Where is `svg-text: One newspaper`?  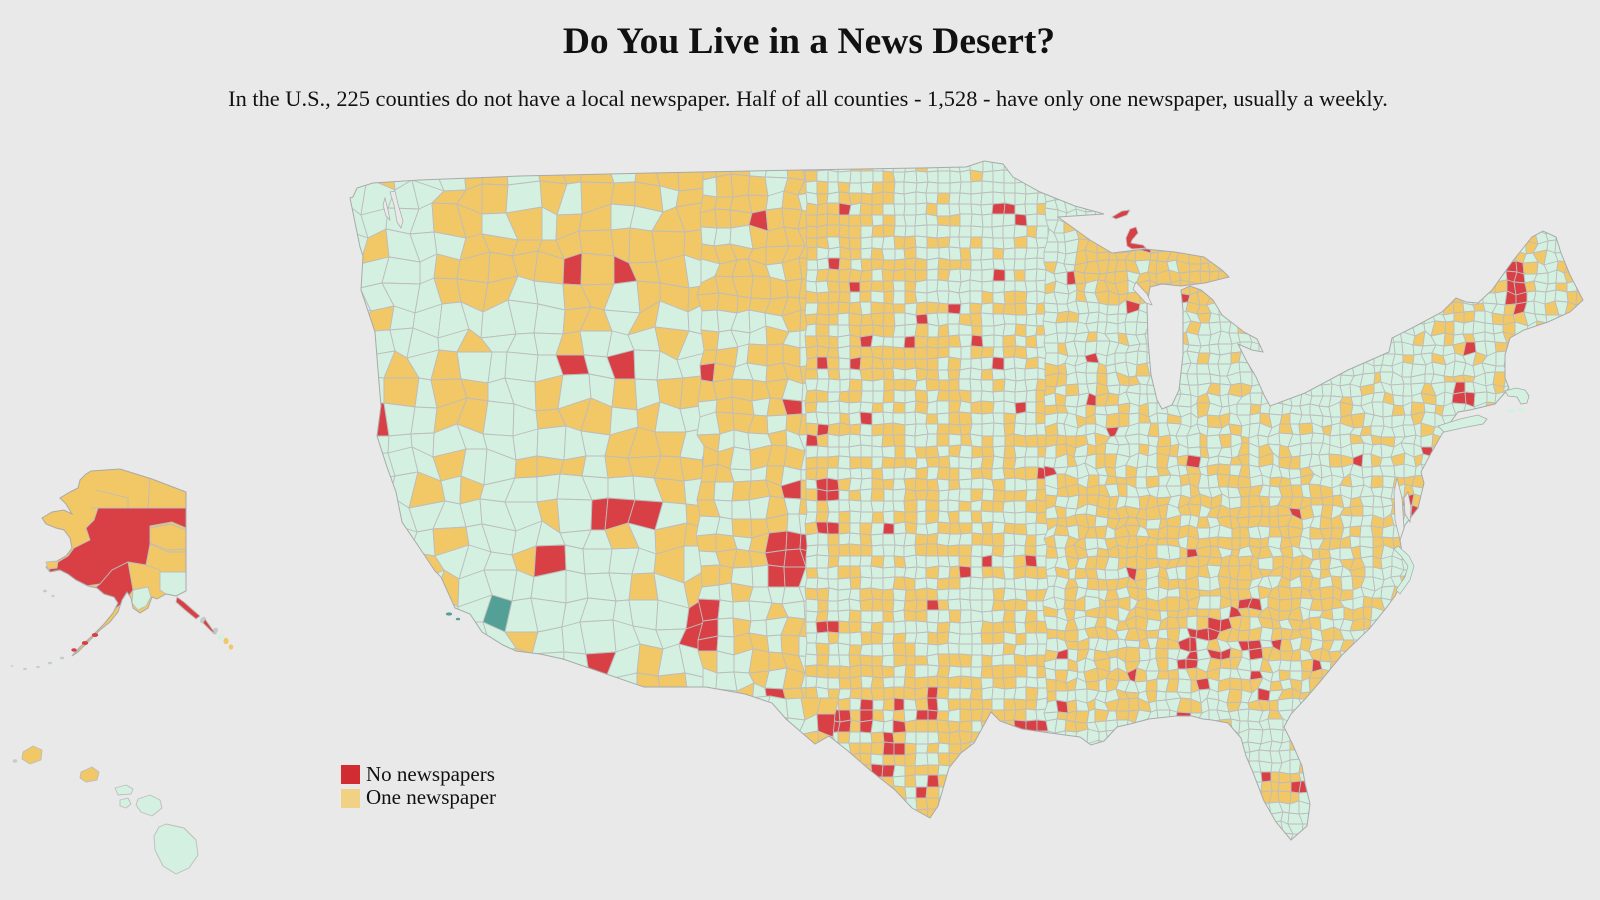 svg-text: One newspaper is located at coordinates (431, 797).